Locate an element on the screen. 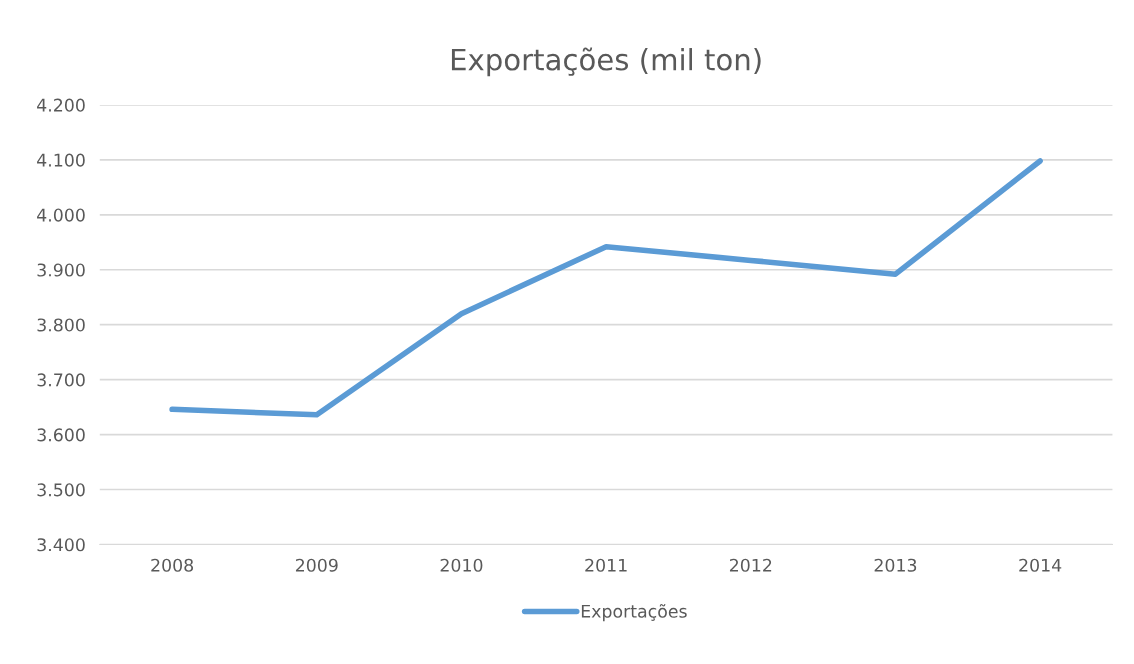 The image size is (1134, 664). y-tick-label: 3.900 is located at coordinates (61, 270).